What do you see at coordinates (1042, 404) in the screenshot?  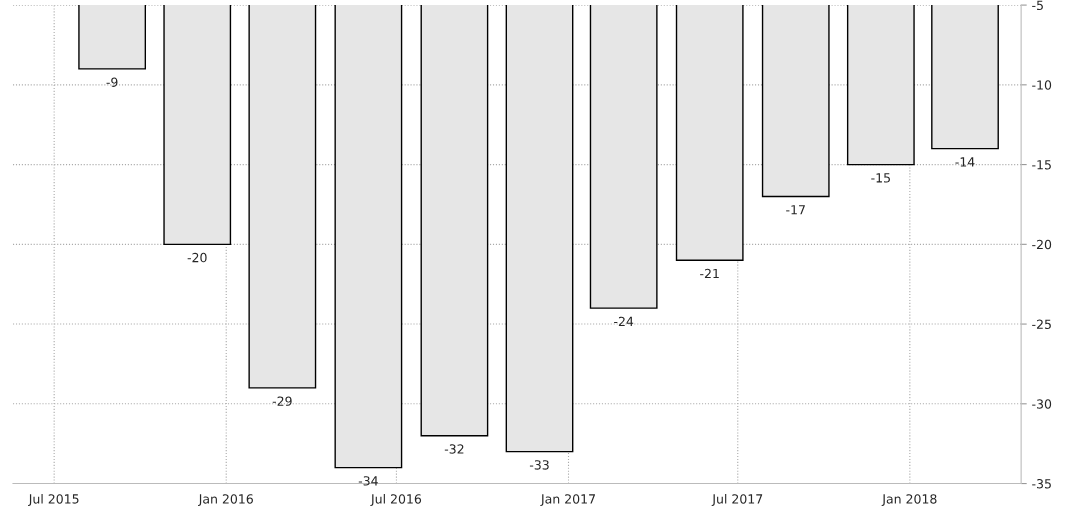 I see `y-tick-label: -30` at bounding box center [1042, 404].